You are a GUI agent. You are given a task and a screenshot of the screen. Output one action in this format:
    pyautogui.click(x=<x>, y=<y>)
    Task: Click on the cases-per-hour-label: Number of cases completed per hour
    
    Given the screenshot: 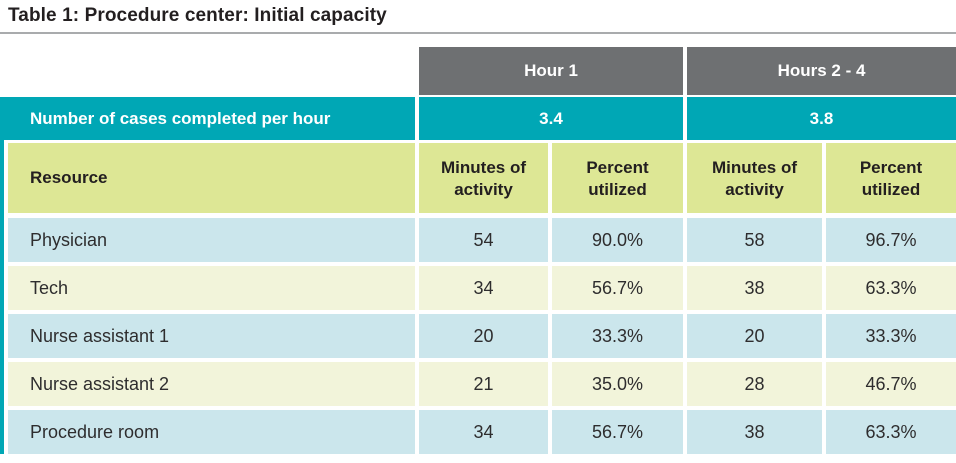 What is the action you would take?
    pyautogui.click(x=207, y=118)
    